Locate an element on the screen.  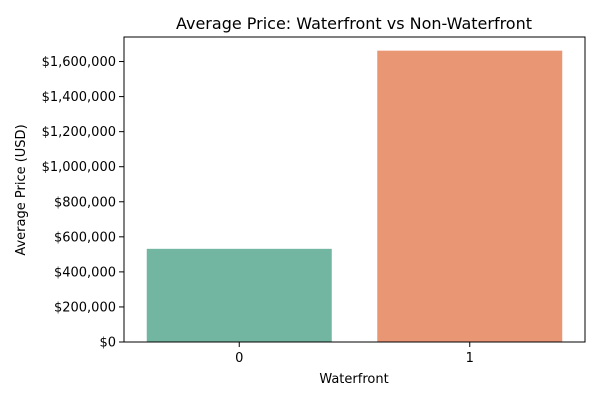
y-axis-label: Average Price (USD) is located at coordinates (21, 189).